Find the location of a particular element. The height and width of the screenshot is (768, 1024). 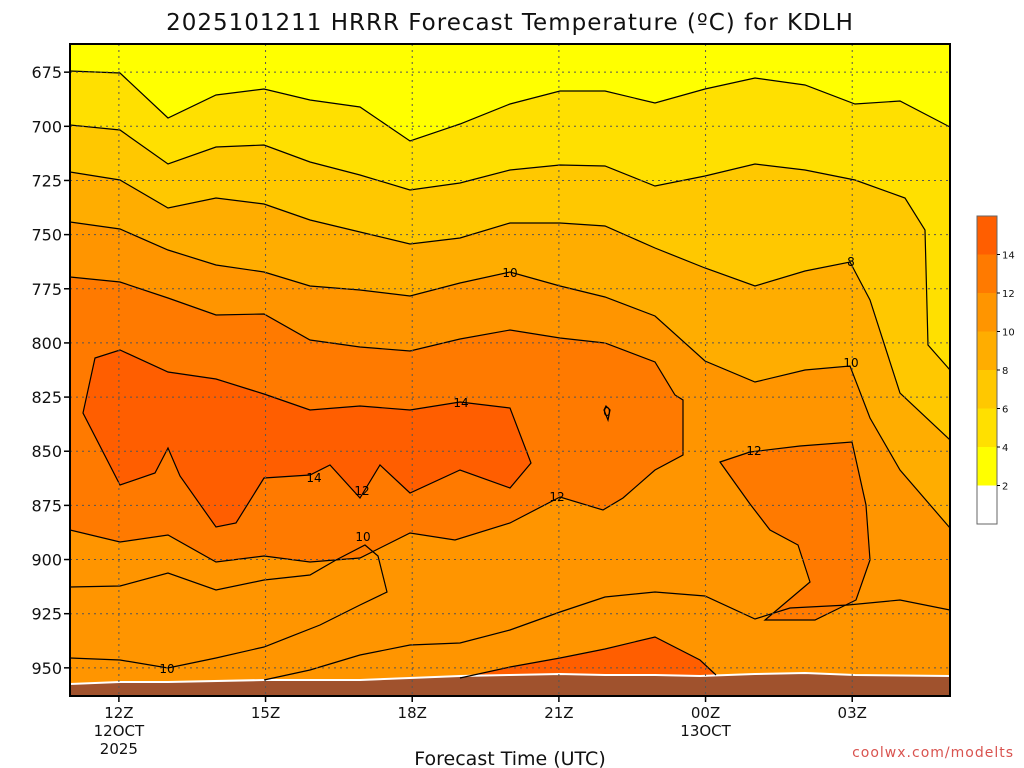

y-tick-label: 700 is located at coordinates (46, 126).